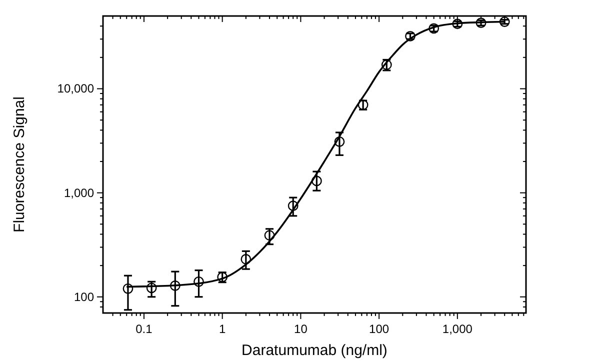 This screenshot has height=361, width=600. What do you see at coordinates (379, 329) in the screenshot?
I see `x-tick-label: 100` at bounding box center [379, 329].